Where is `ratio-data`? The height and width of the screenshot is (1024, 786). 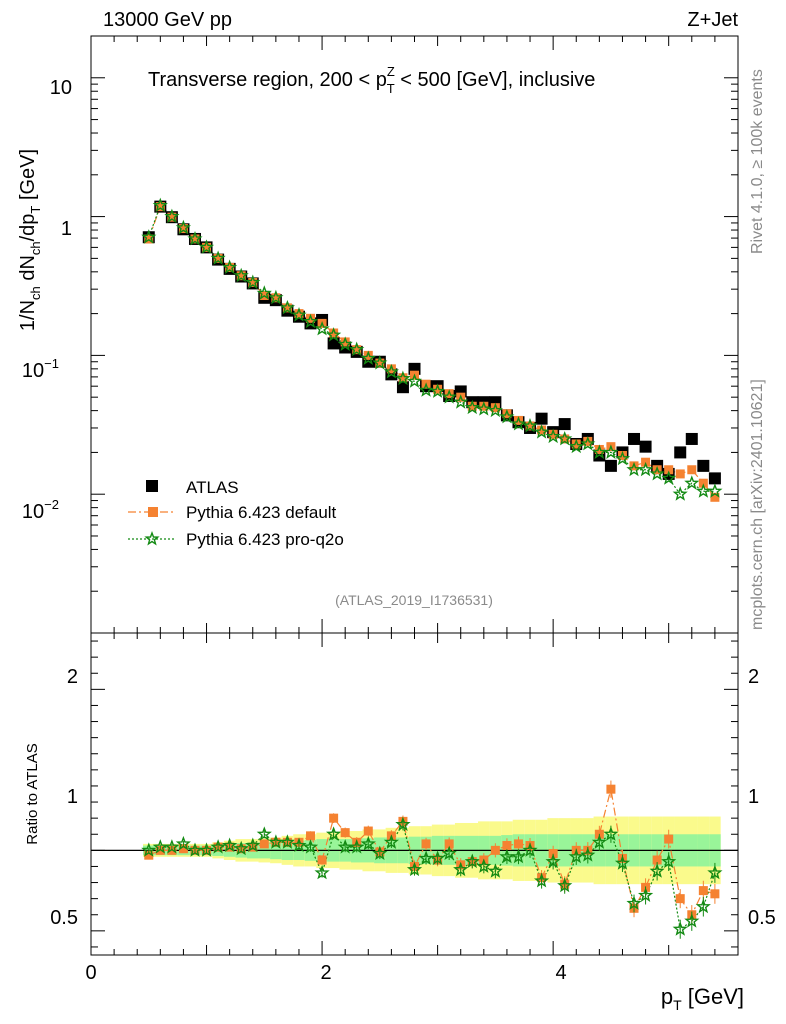
ratio-data is located at coordinates (432, 859).